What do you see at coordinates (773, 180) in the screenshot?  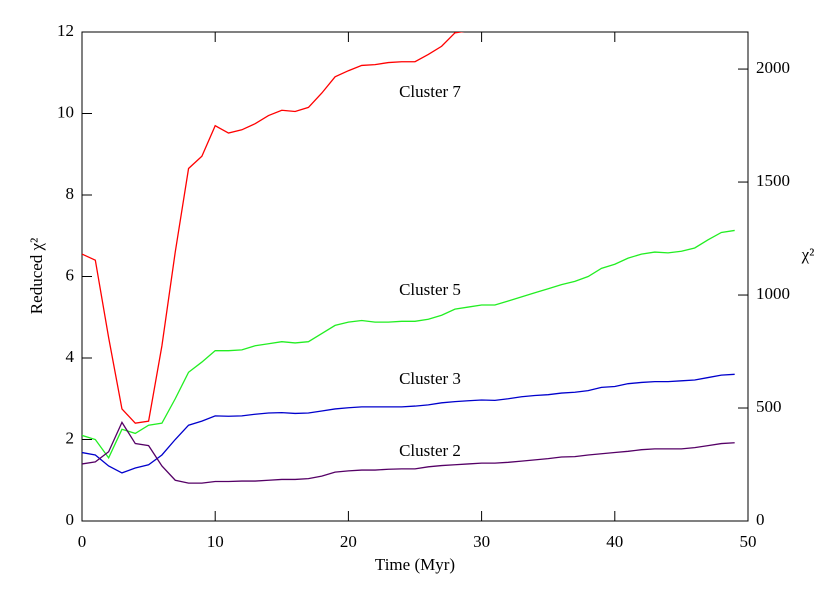 I see `y2-tick-label: 1500` at bounding box center [773, 180].